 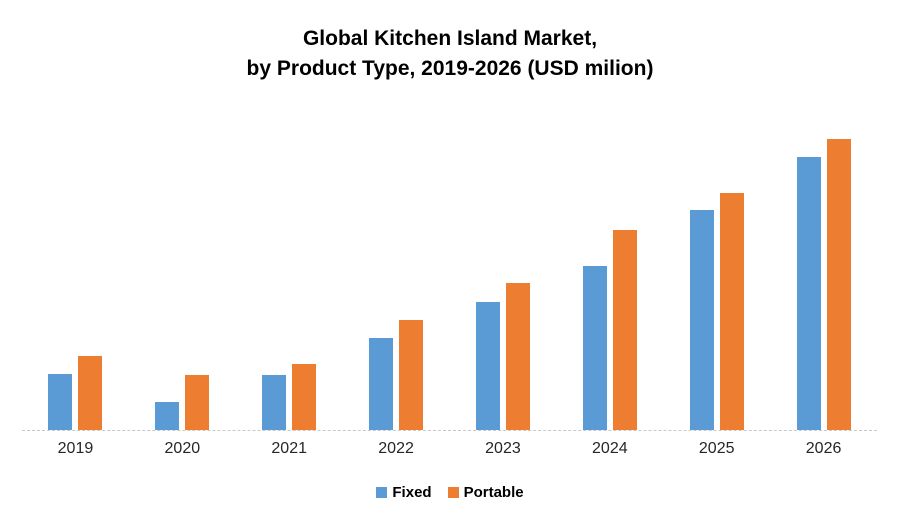 What do you see at coordinates (823, 265) in the screenshot?
I see `bar-group-2026` at bounding box center [823, 265].